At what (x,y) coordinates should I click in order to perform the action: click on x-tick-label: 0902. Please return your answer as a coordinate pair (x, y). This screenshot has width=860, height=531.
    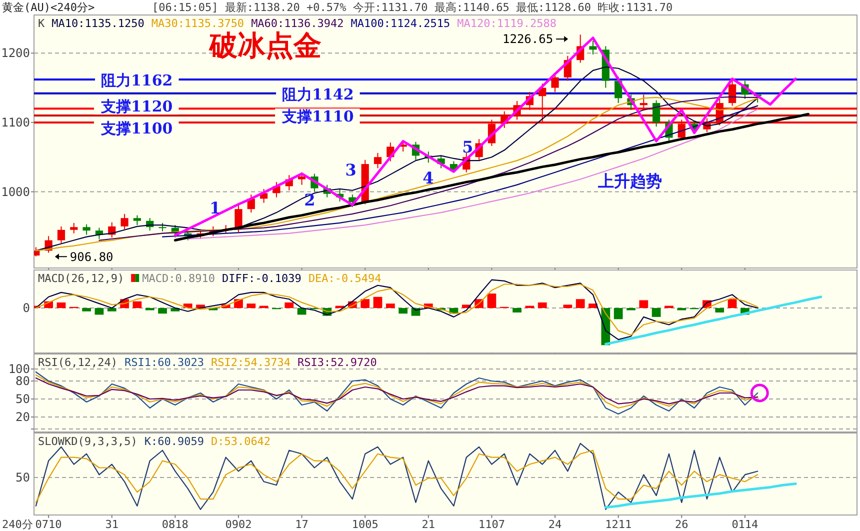
    Looking at the image, I should click on (238, 524).